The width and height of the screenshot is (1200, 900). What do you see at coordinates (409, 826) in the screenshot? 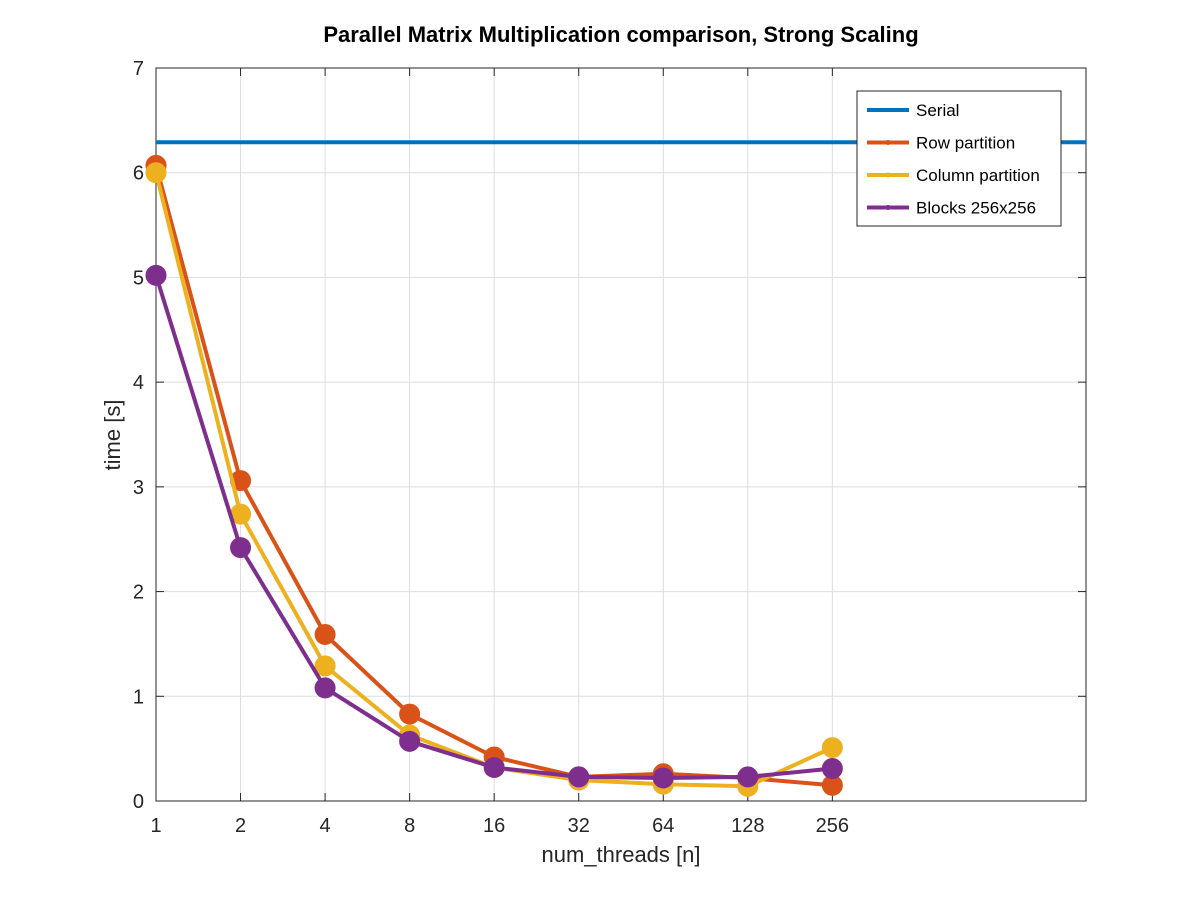
I see `x-tick-label: 8` at bounding box center [409, 826].